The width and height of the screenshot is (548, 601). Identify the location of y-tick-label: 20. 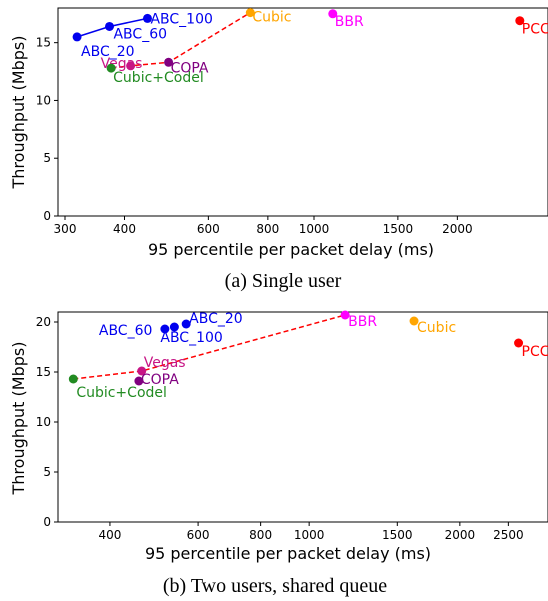
(43, 322).